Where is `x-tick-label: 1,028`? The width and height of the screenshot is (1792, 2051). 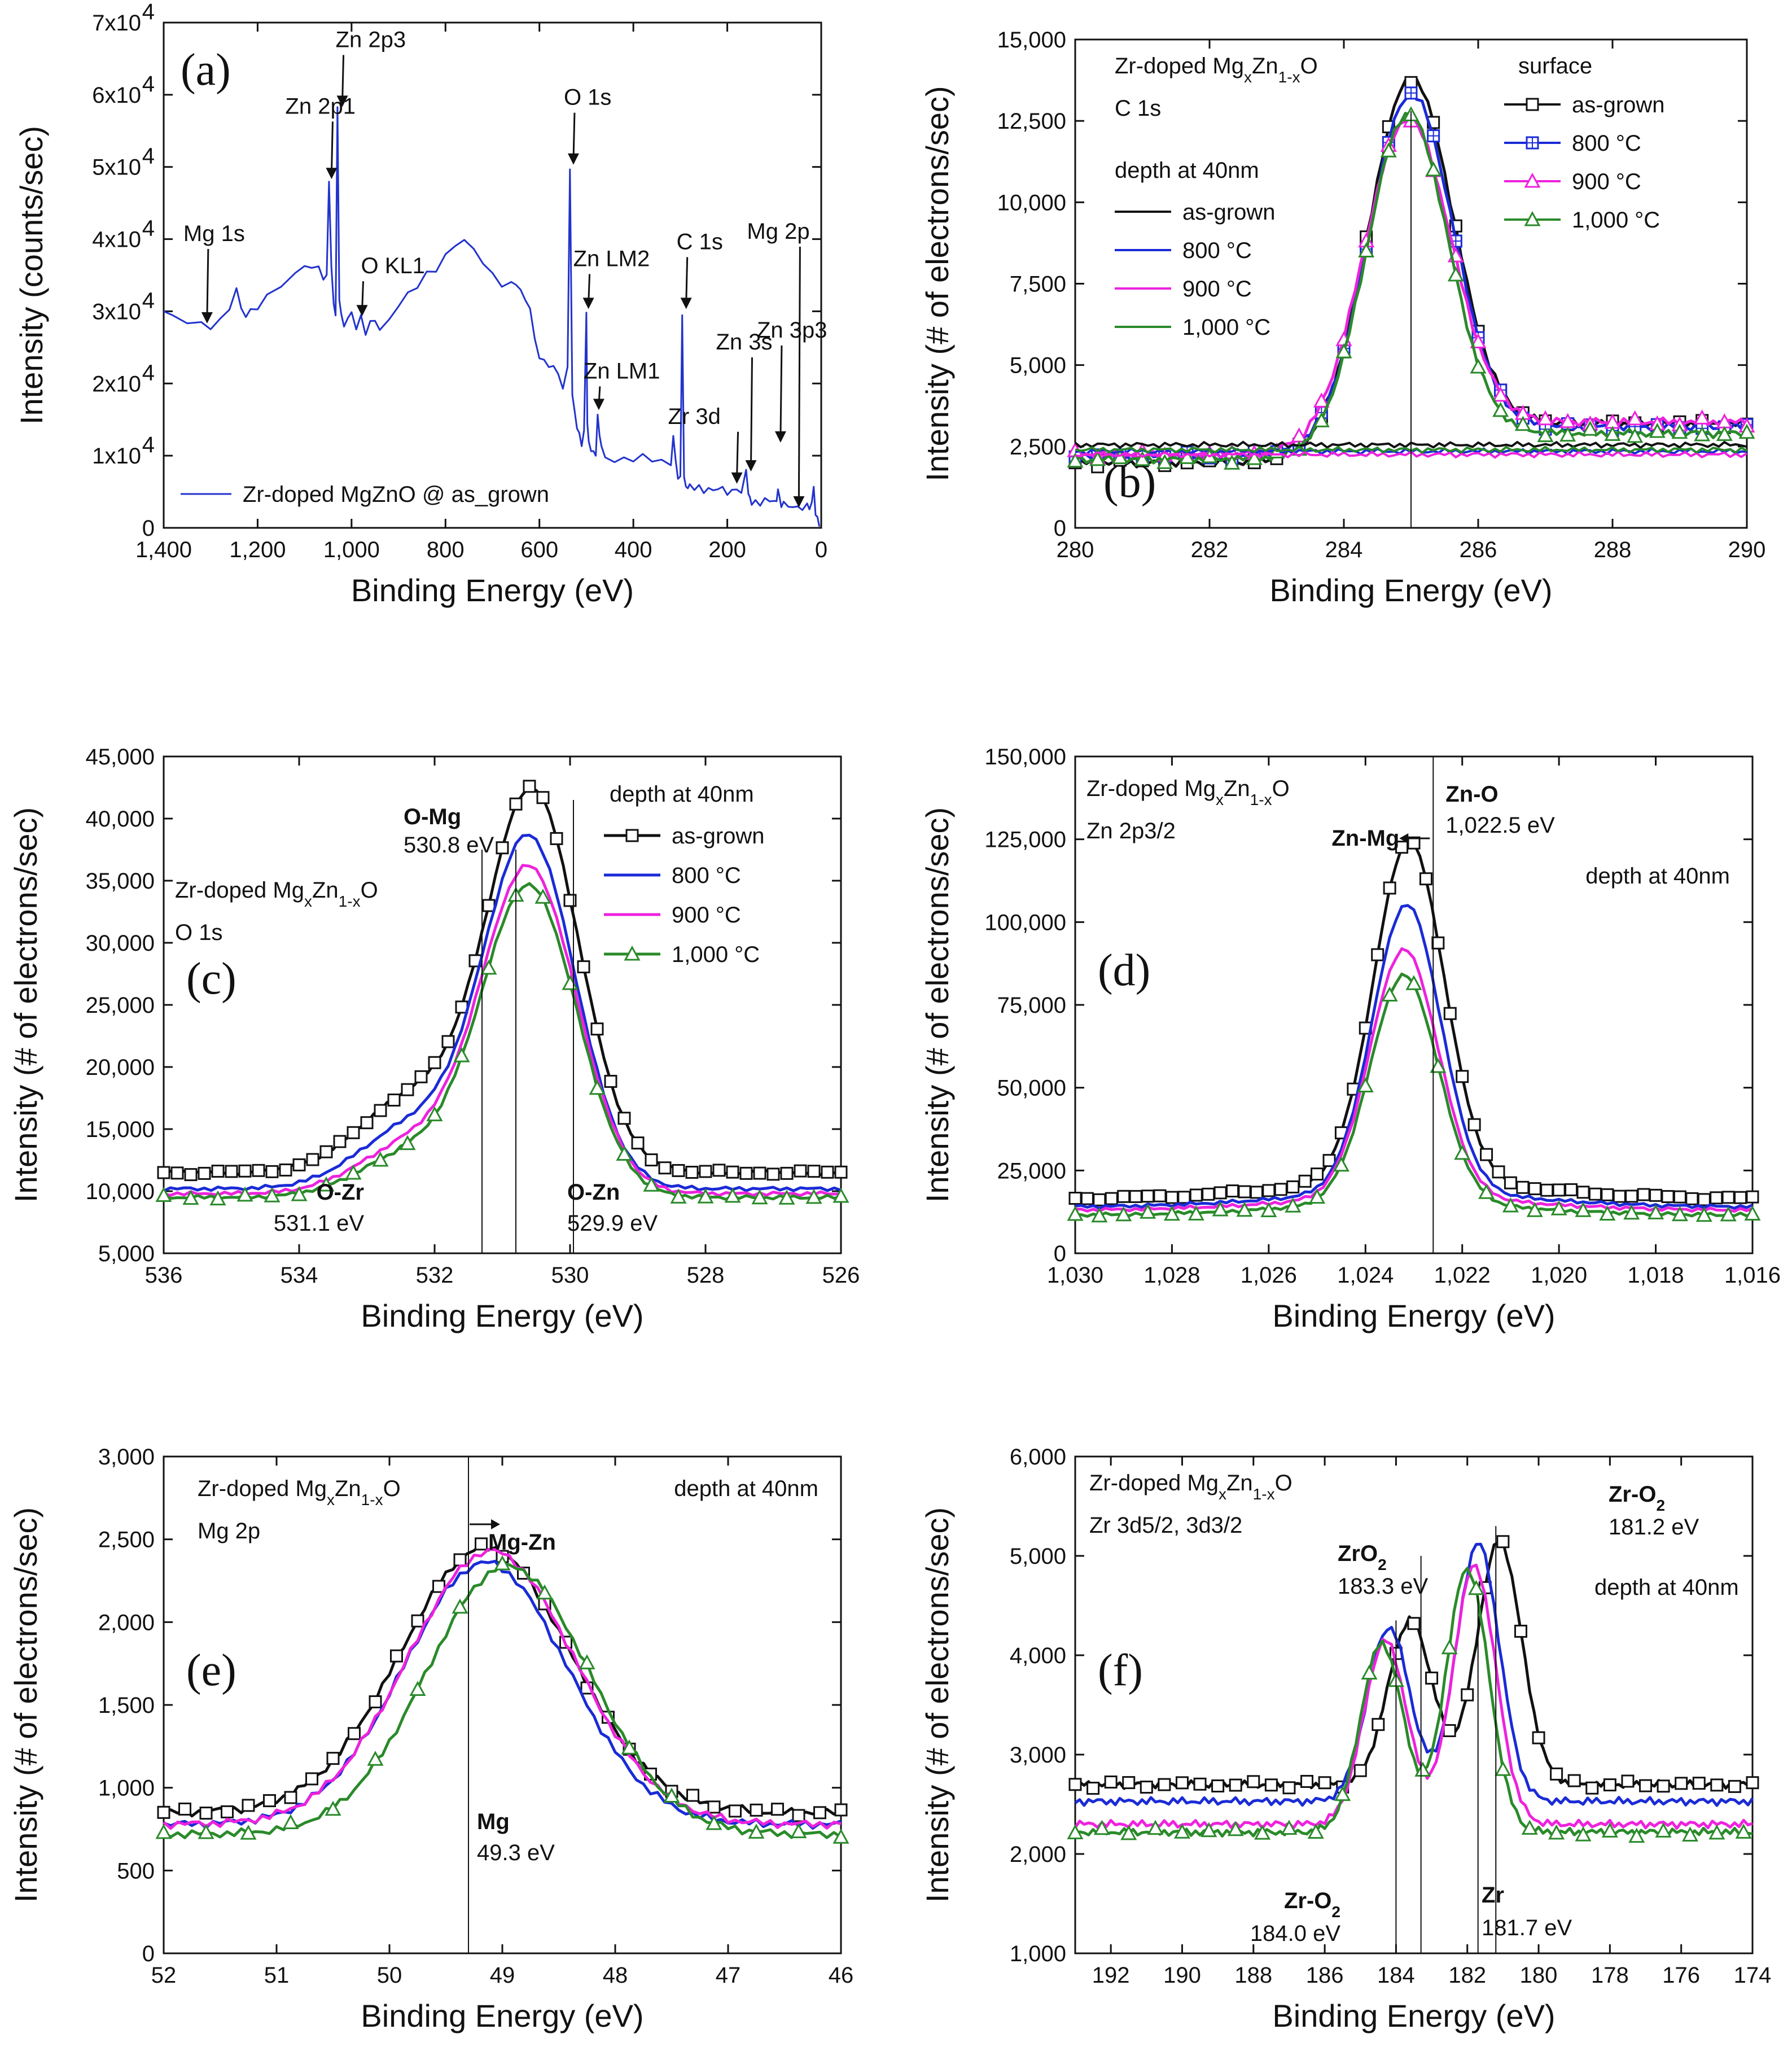 x-tick-label: 1,028 is located at coordinates (1171, 1275).